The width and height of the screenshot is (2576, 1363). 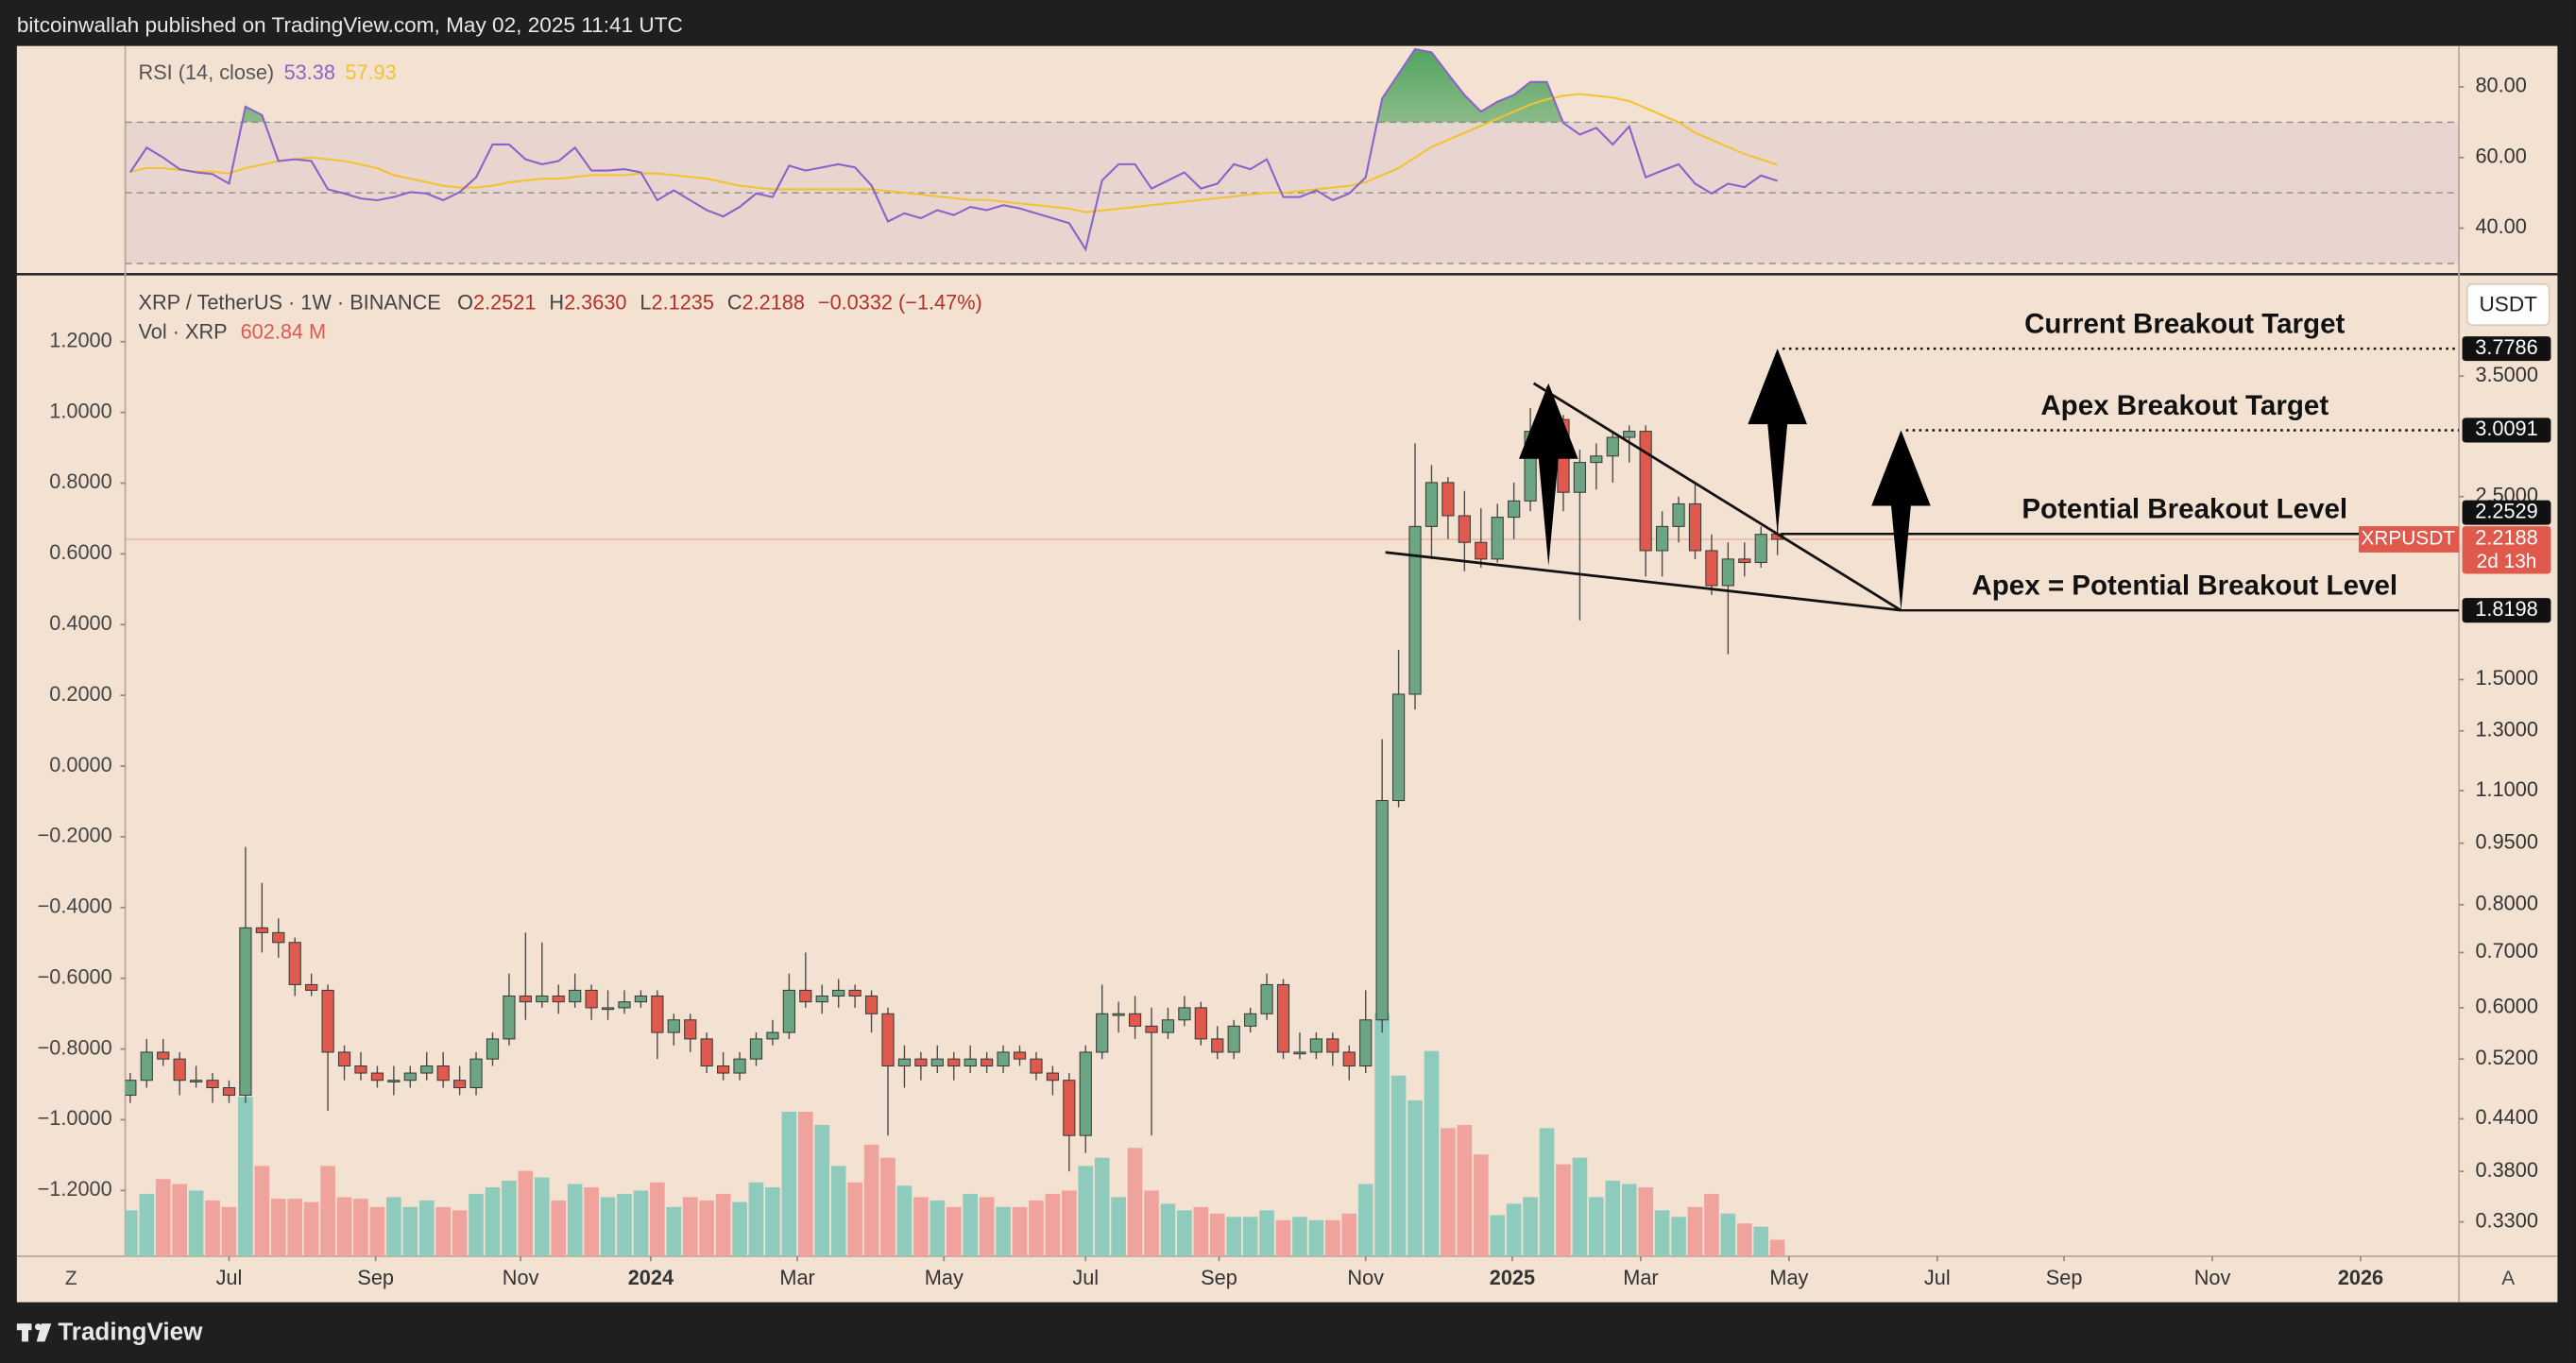 What do you see at coordinates (2506, 428) in the screenshot?
I see `level-price-label: 3.0091` at bounding box center [2506, 428].